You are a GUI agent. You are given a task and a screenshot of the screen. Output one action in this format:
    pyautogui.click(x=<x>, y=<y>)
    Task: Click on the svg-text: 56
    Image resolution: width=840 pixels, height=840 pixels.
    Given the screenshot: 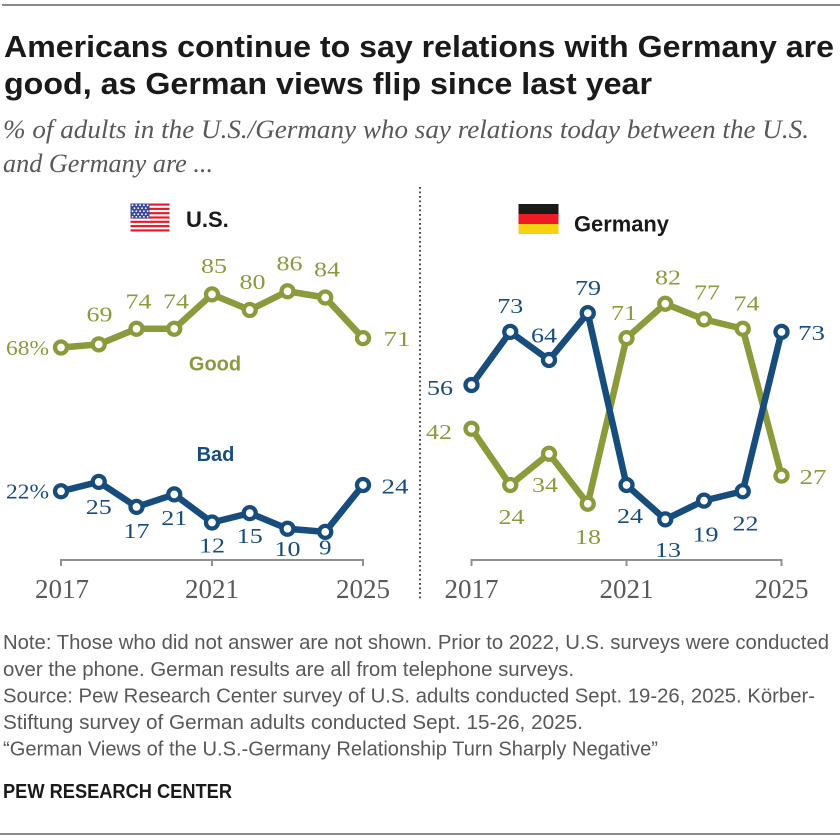 What is the action you would take?
    pyautogui.click(x=440, y=388)
    